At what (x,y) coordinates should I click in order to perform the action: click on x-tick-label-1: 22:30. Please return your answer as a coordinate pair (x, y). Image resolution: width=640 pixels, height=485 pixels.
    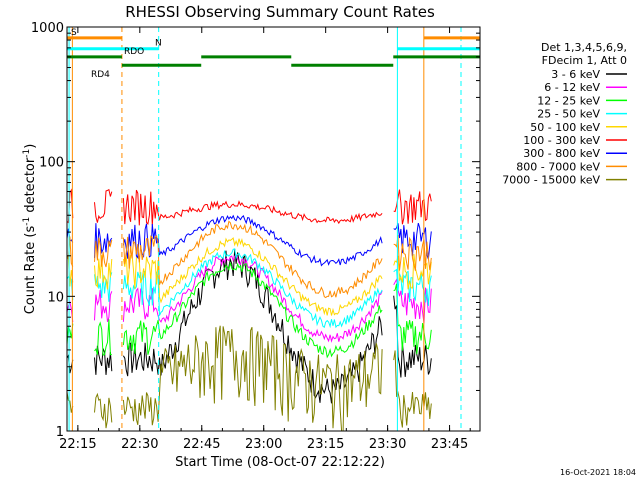
    Looking at the image, I should click on (139, 444).